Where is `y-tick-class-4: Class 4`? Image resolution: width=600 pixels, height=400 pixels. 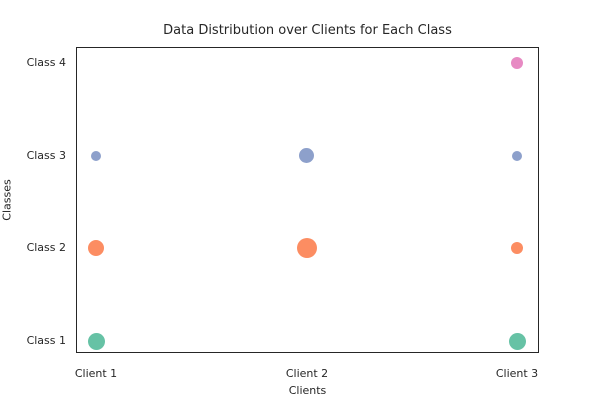 y-tick-class-4: Class 4 is located at coordinates (46, 62).